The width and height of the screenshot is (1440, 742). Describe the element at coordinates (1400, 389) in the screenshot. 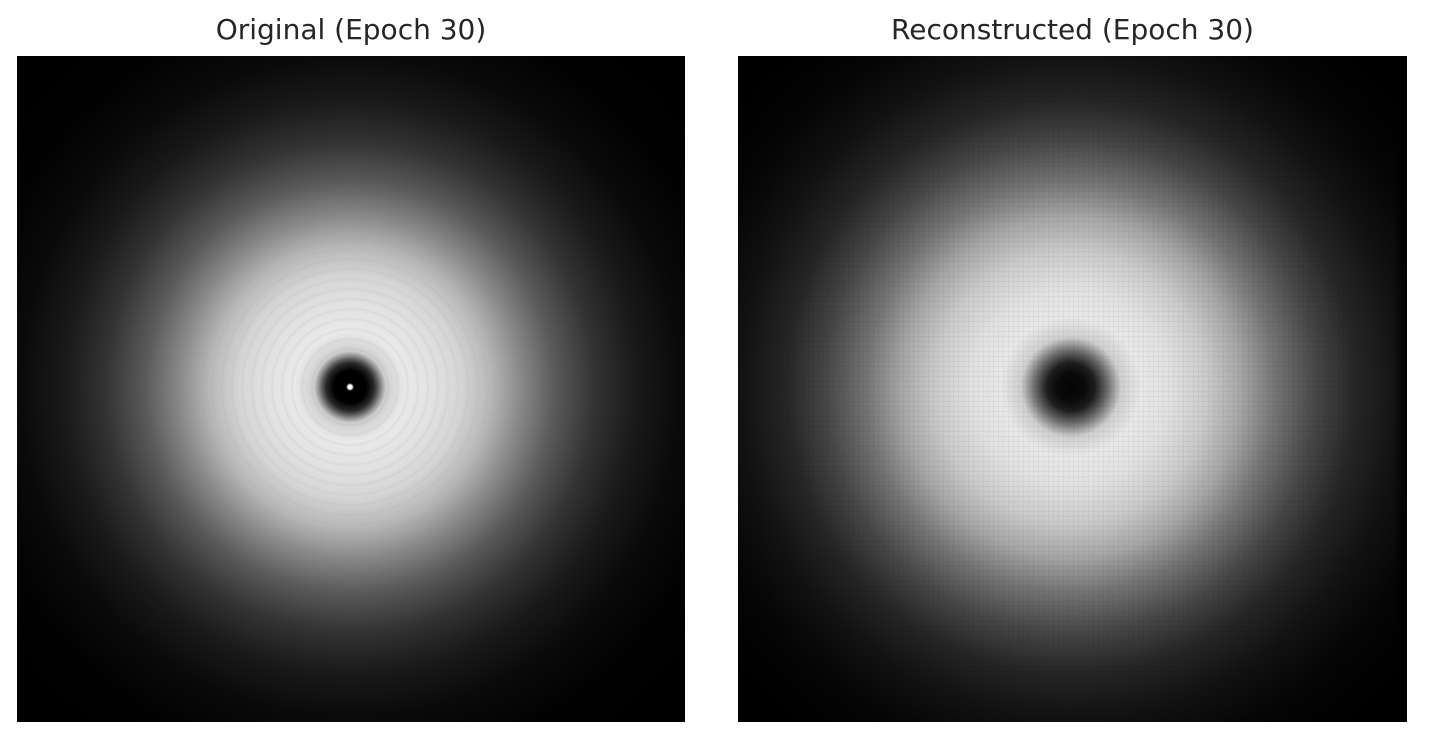

I see `reconstructed-right-edge-shade` at that location.